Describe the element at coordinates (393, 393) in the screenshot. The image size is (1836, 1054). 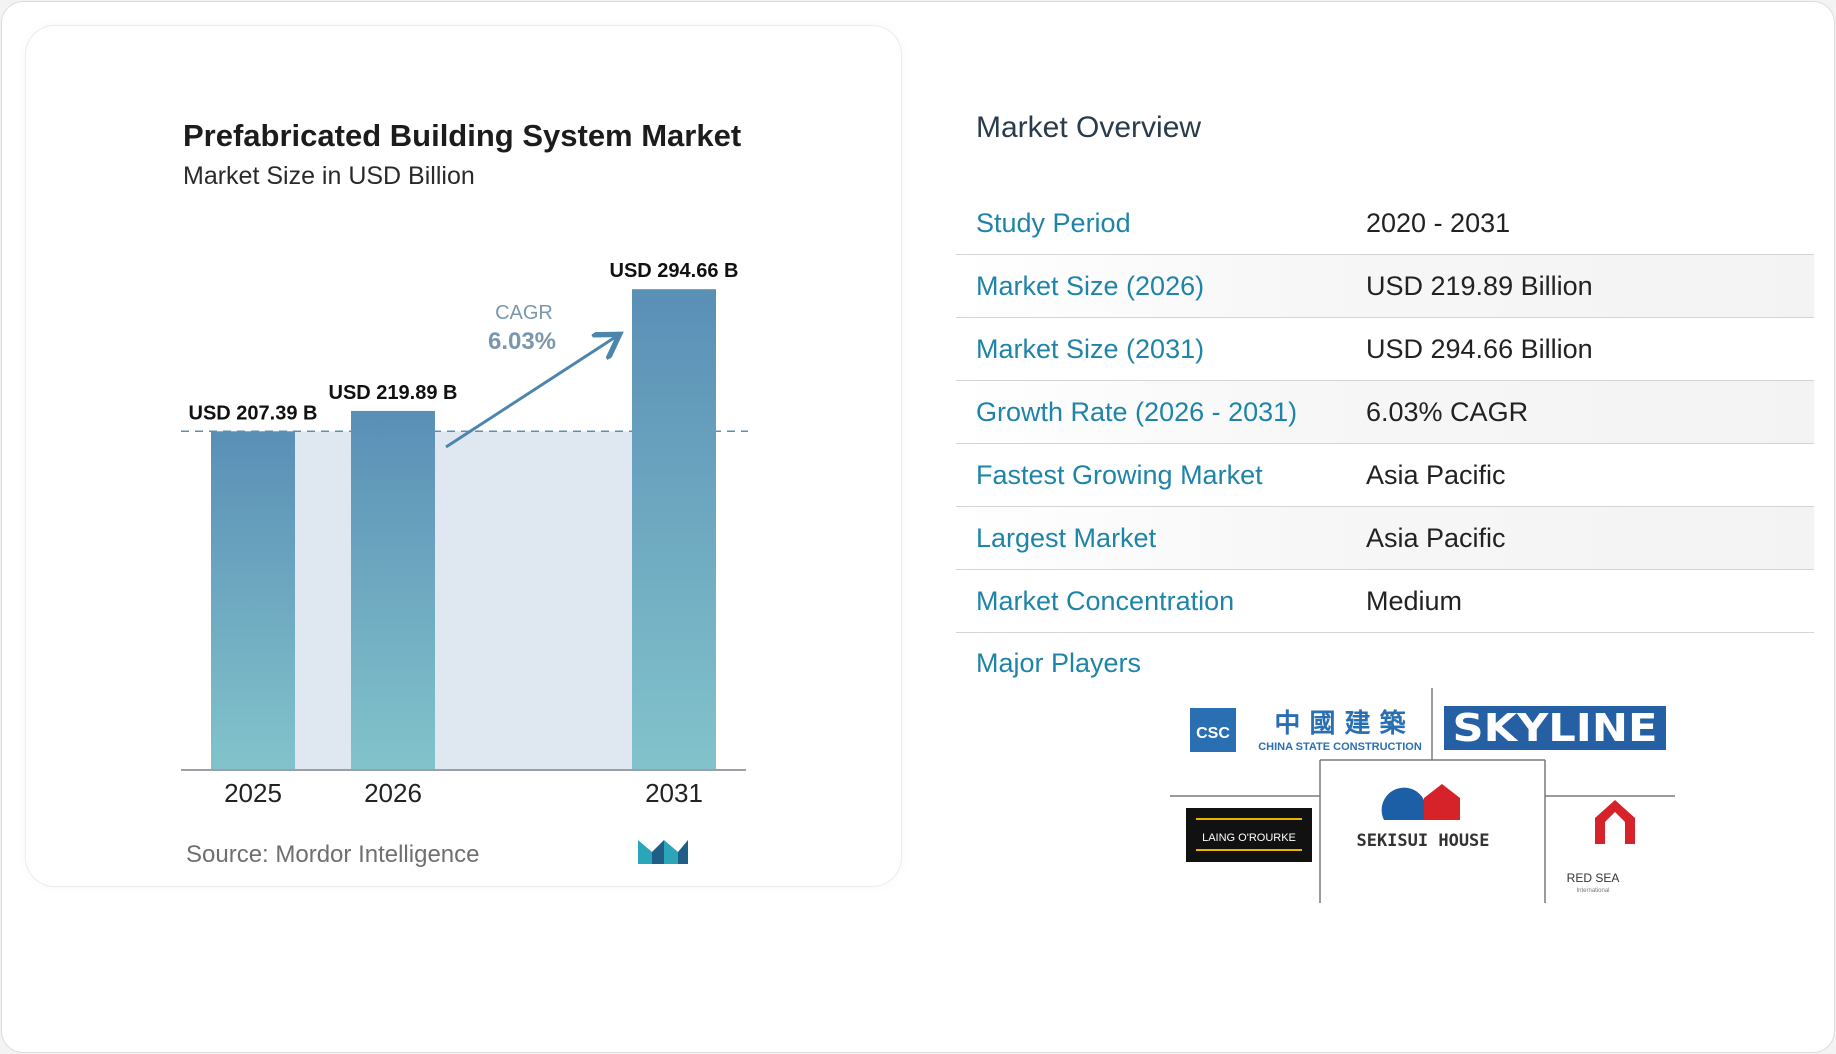
I see `data-label-2026: USD 219.89 B` at that location.